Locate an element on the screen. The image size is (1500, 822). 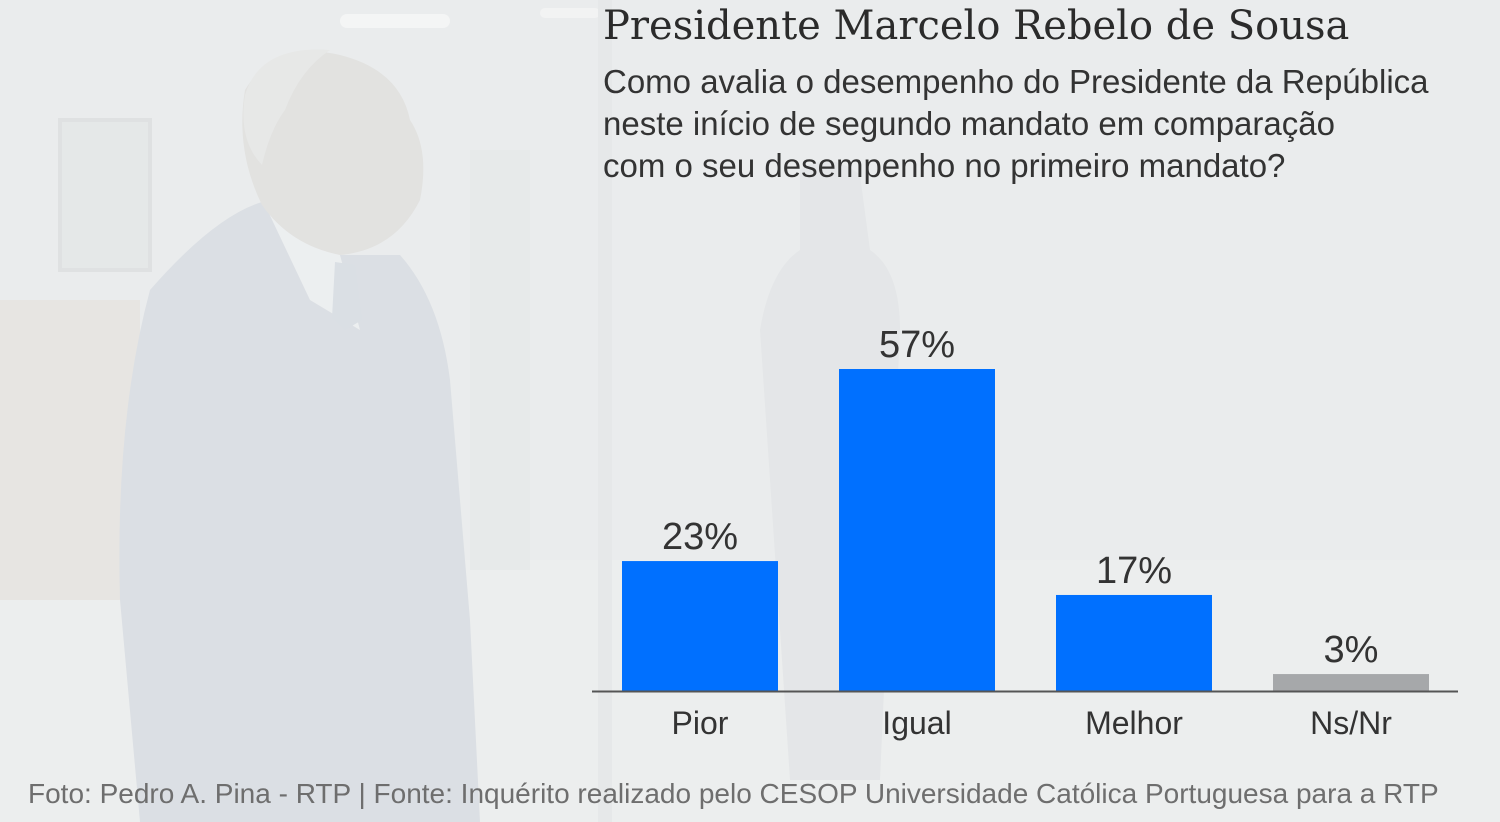
chart-title: Presidente Marcelo Rebelo de Sousa is located at coordinates (976, 26).